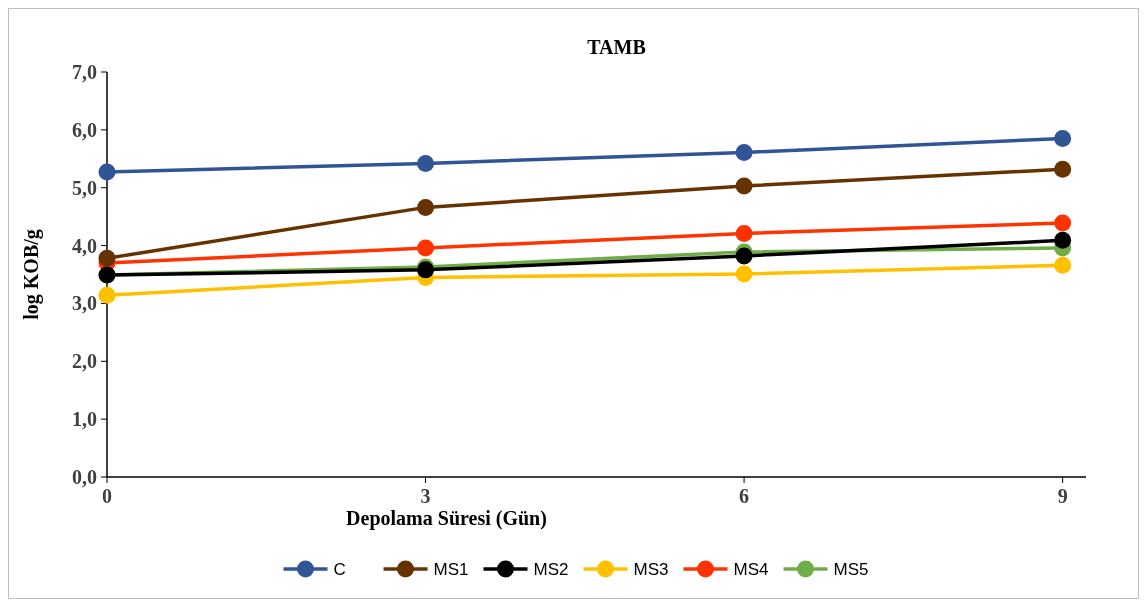 The width and height of the screenshot is (1147, 607). Describe the element at coordinates (451, 569) in the screenshot. I see `legend-label: MS1` at that location.